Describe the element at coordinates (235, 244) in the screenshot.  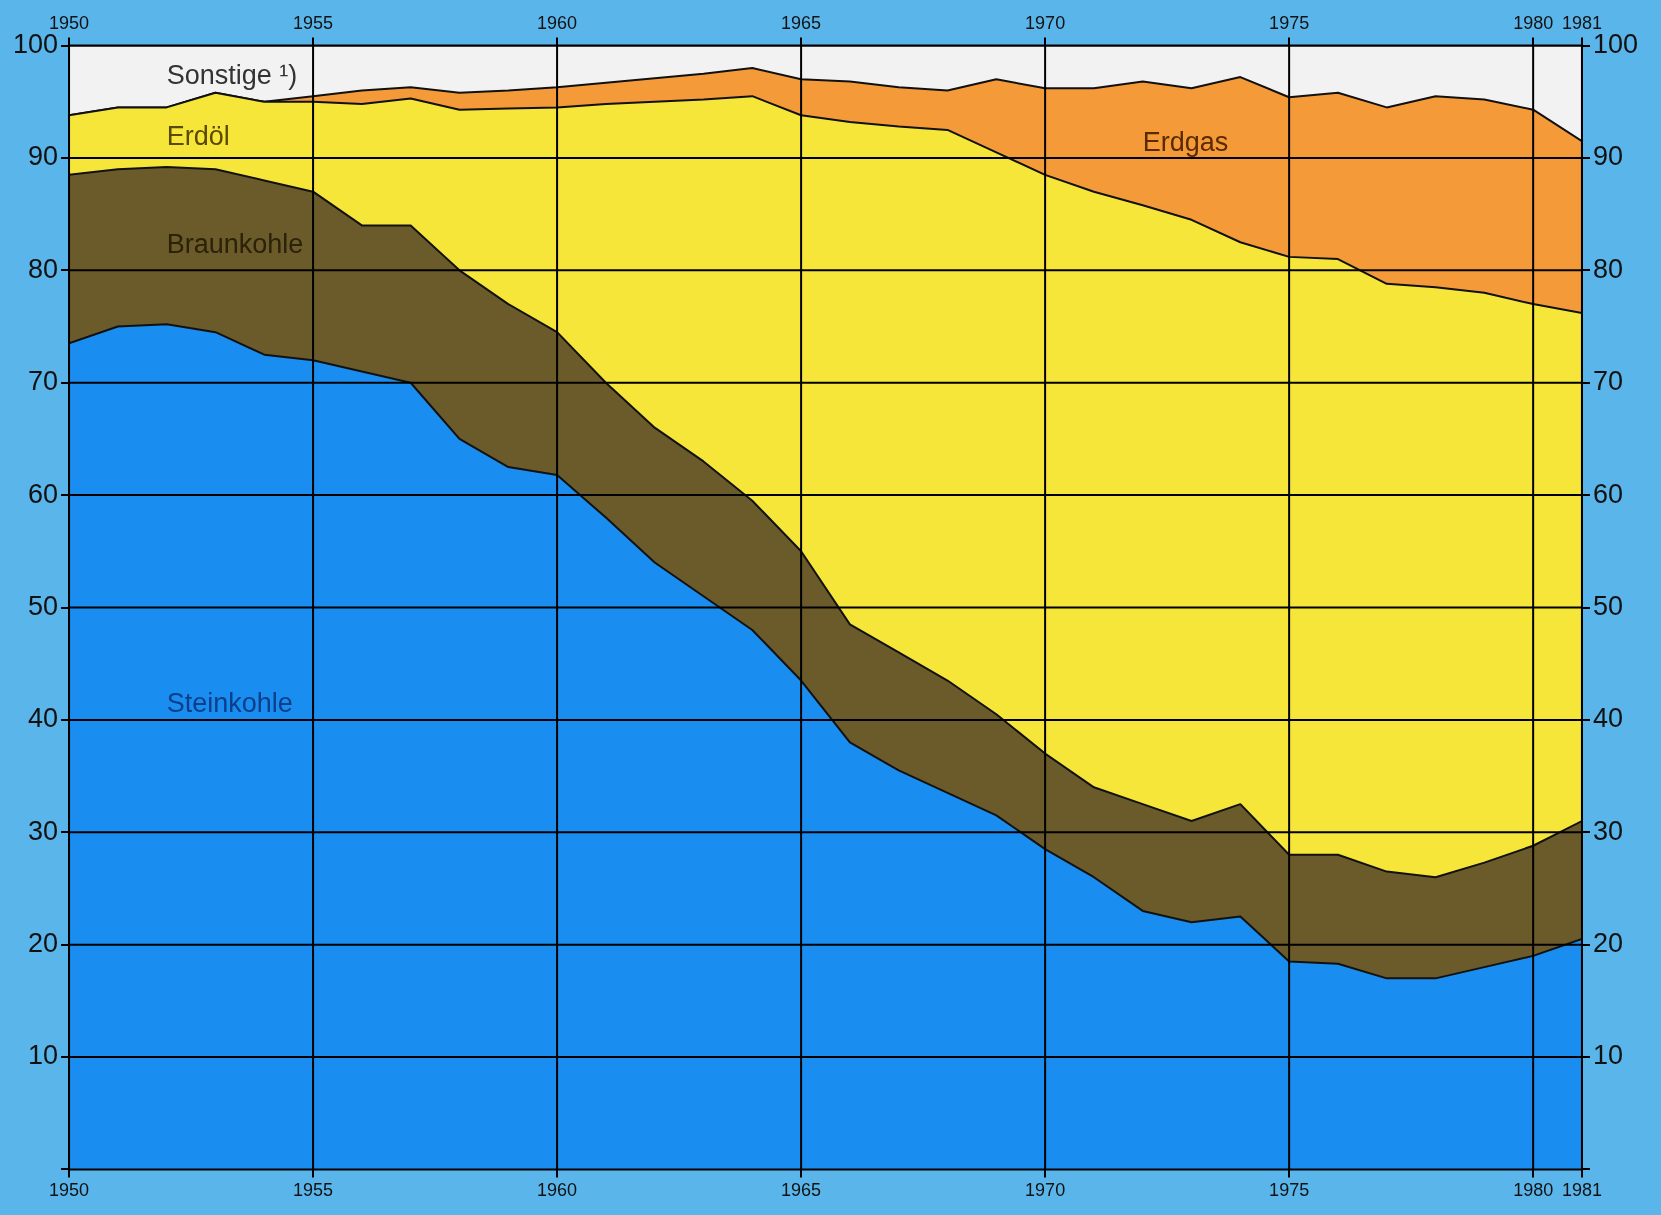
I see `series-label: Braunkohle` at that location.